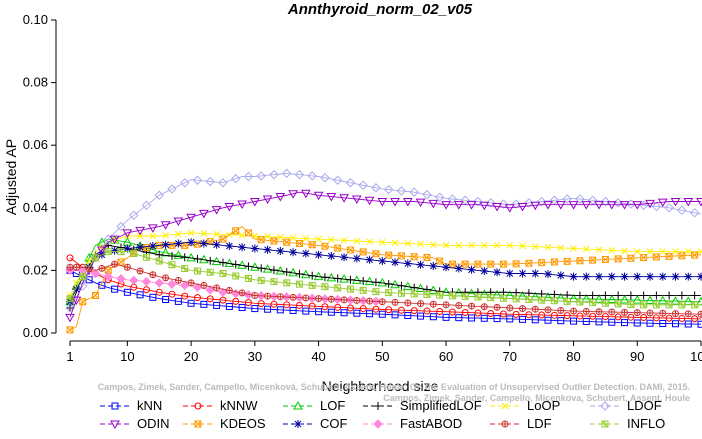 Image resolution: width=702 pixels, height=439 pixels. Describe the element at coordinates (441, 405) in the screenshot. I see `legend-label: SimplifiedLOF` at that location.